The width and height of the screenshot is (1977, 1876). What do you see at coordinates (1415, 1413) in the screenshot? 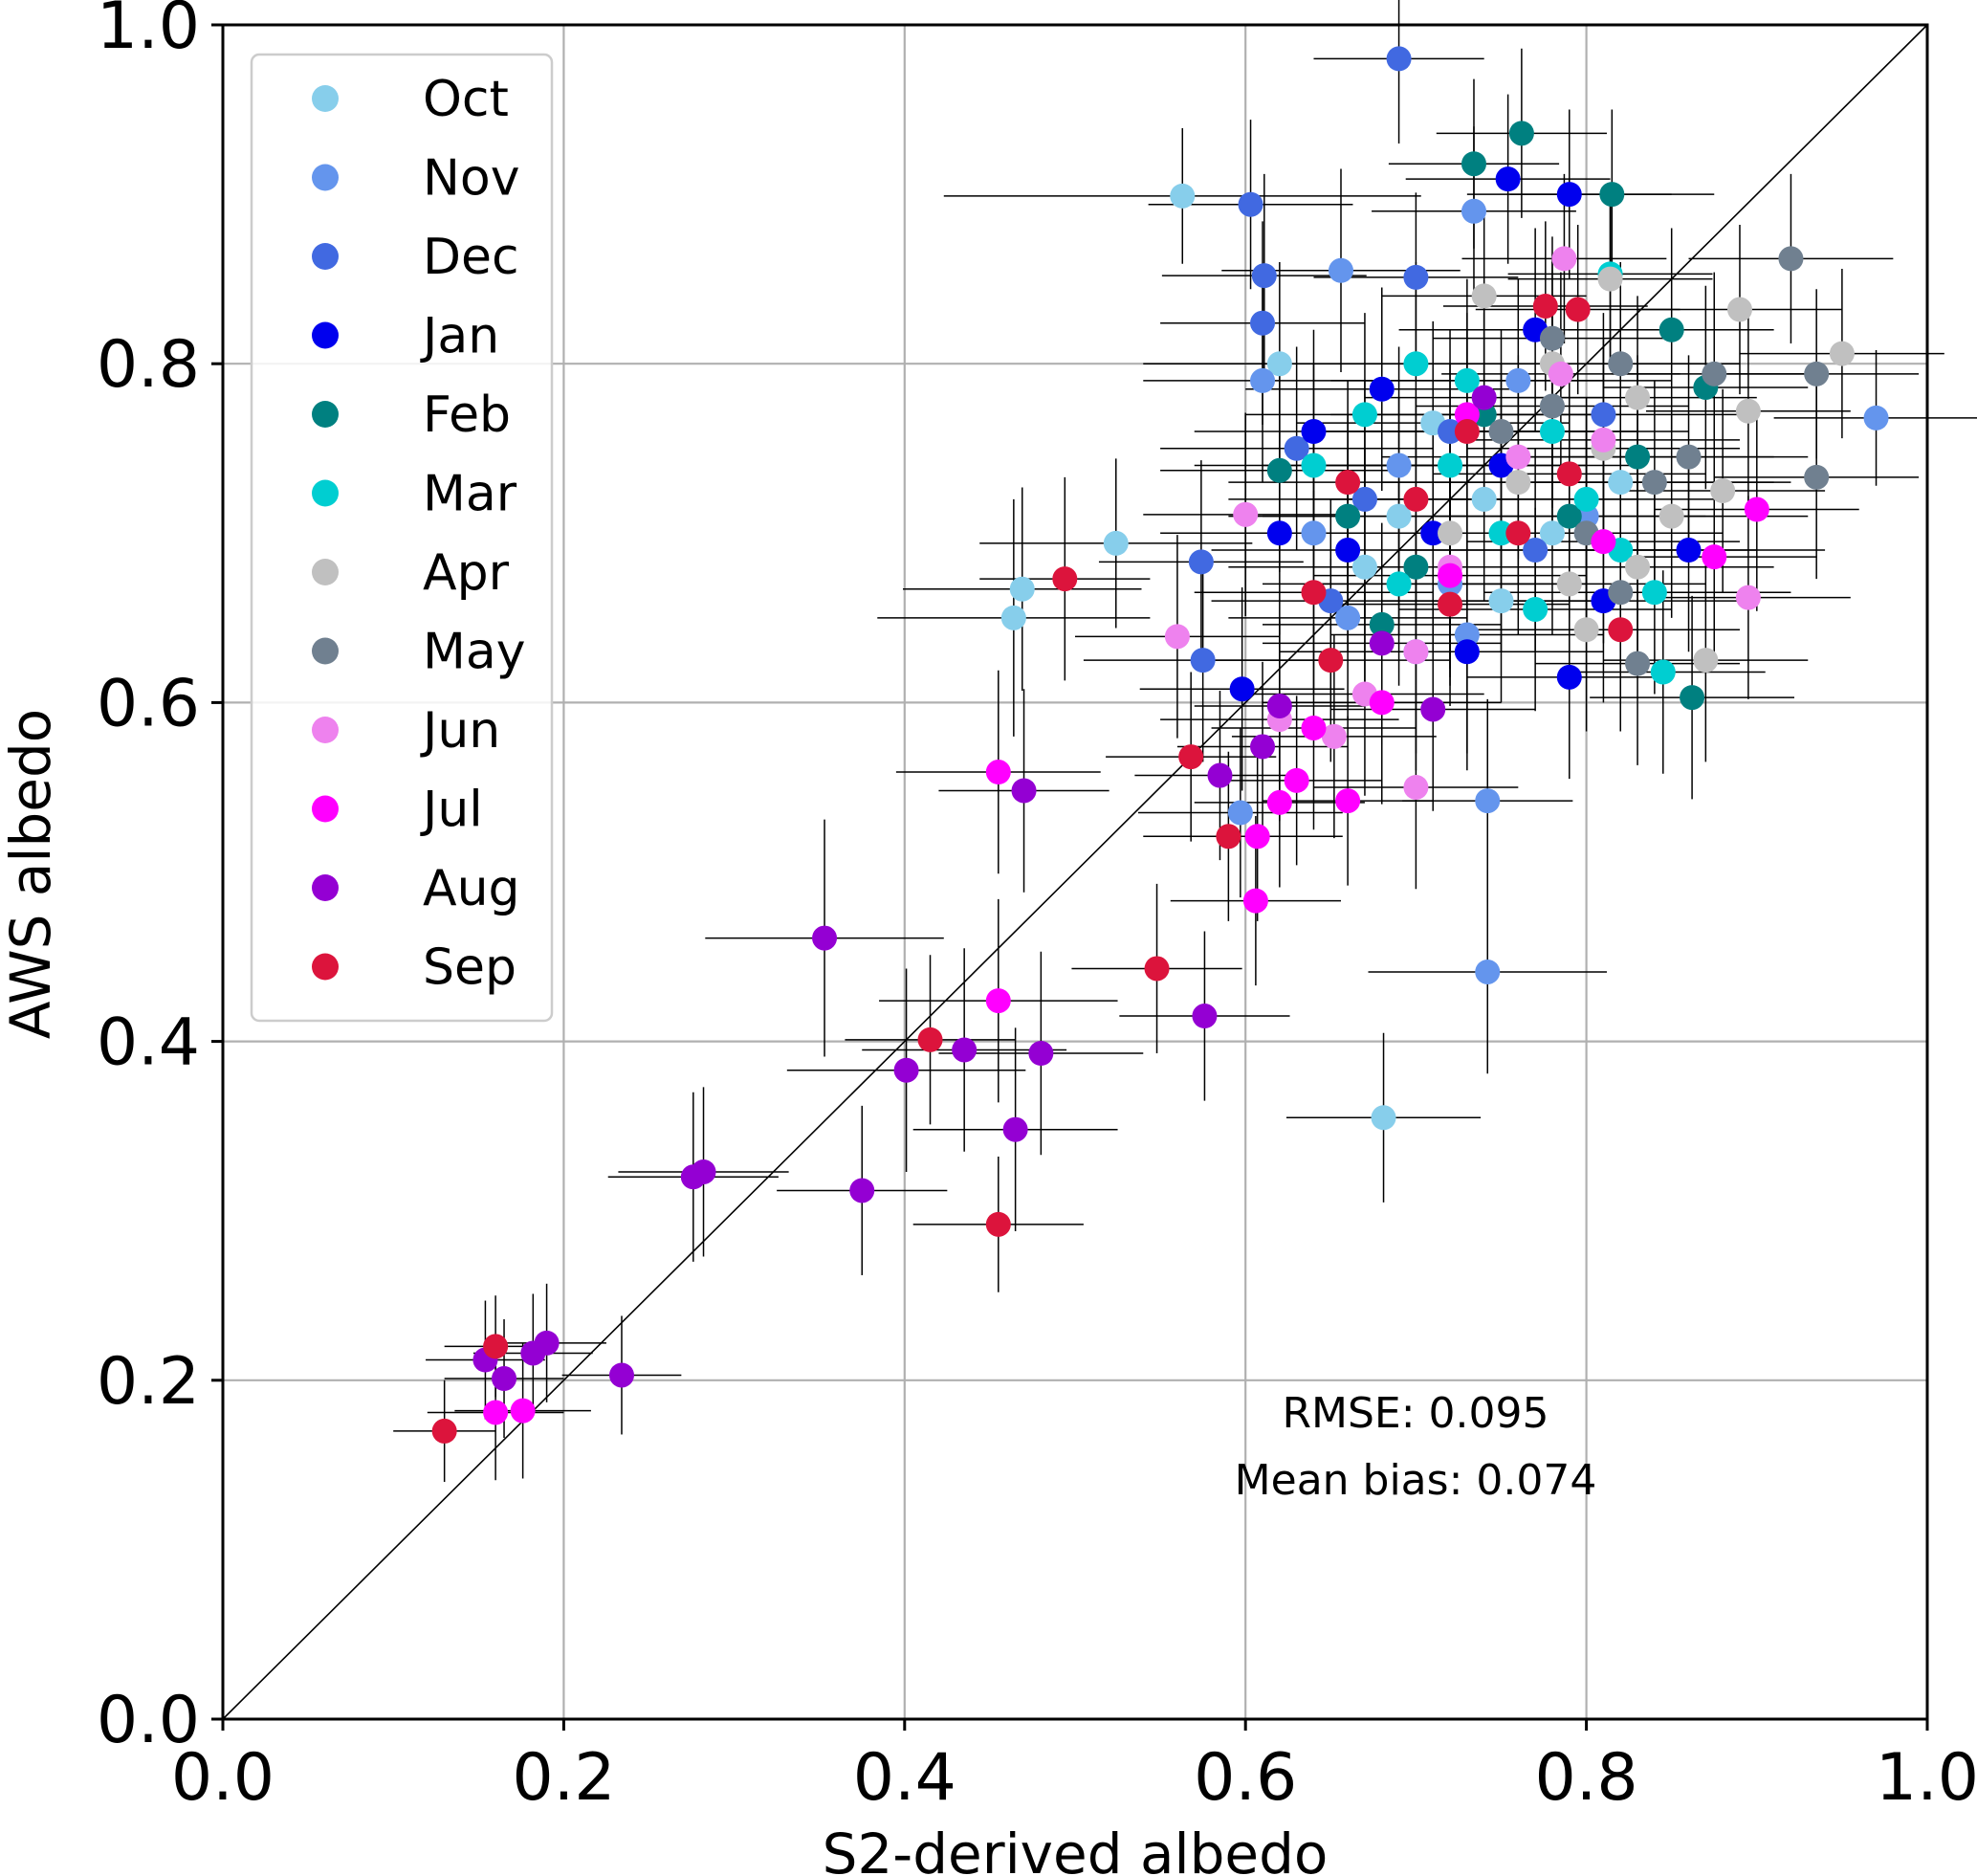
I see `rmse-annotation: RMSE: 0.095` at bounding box center [1415, 1413].